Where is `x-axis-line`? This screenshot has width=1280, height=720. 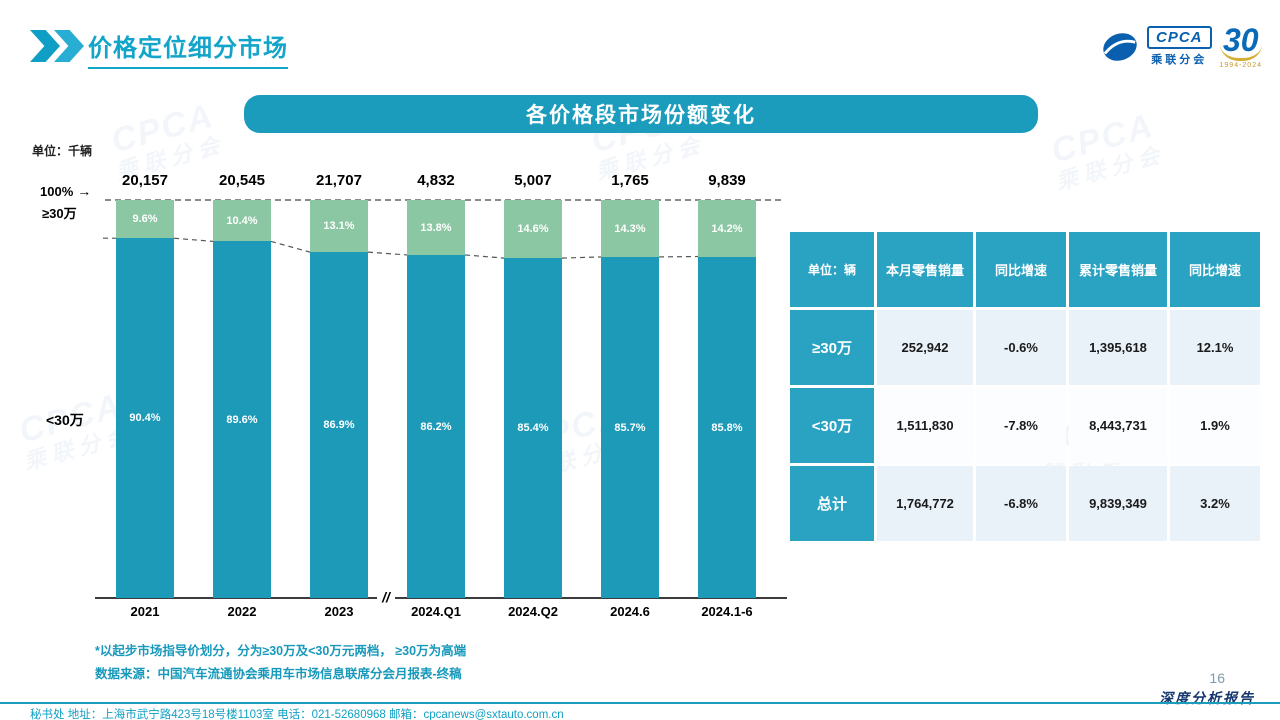 x-axis-line is located at coordinates (441, 598).